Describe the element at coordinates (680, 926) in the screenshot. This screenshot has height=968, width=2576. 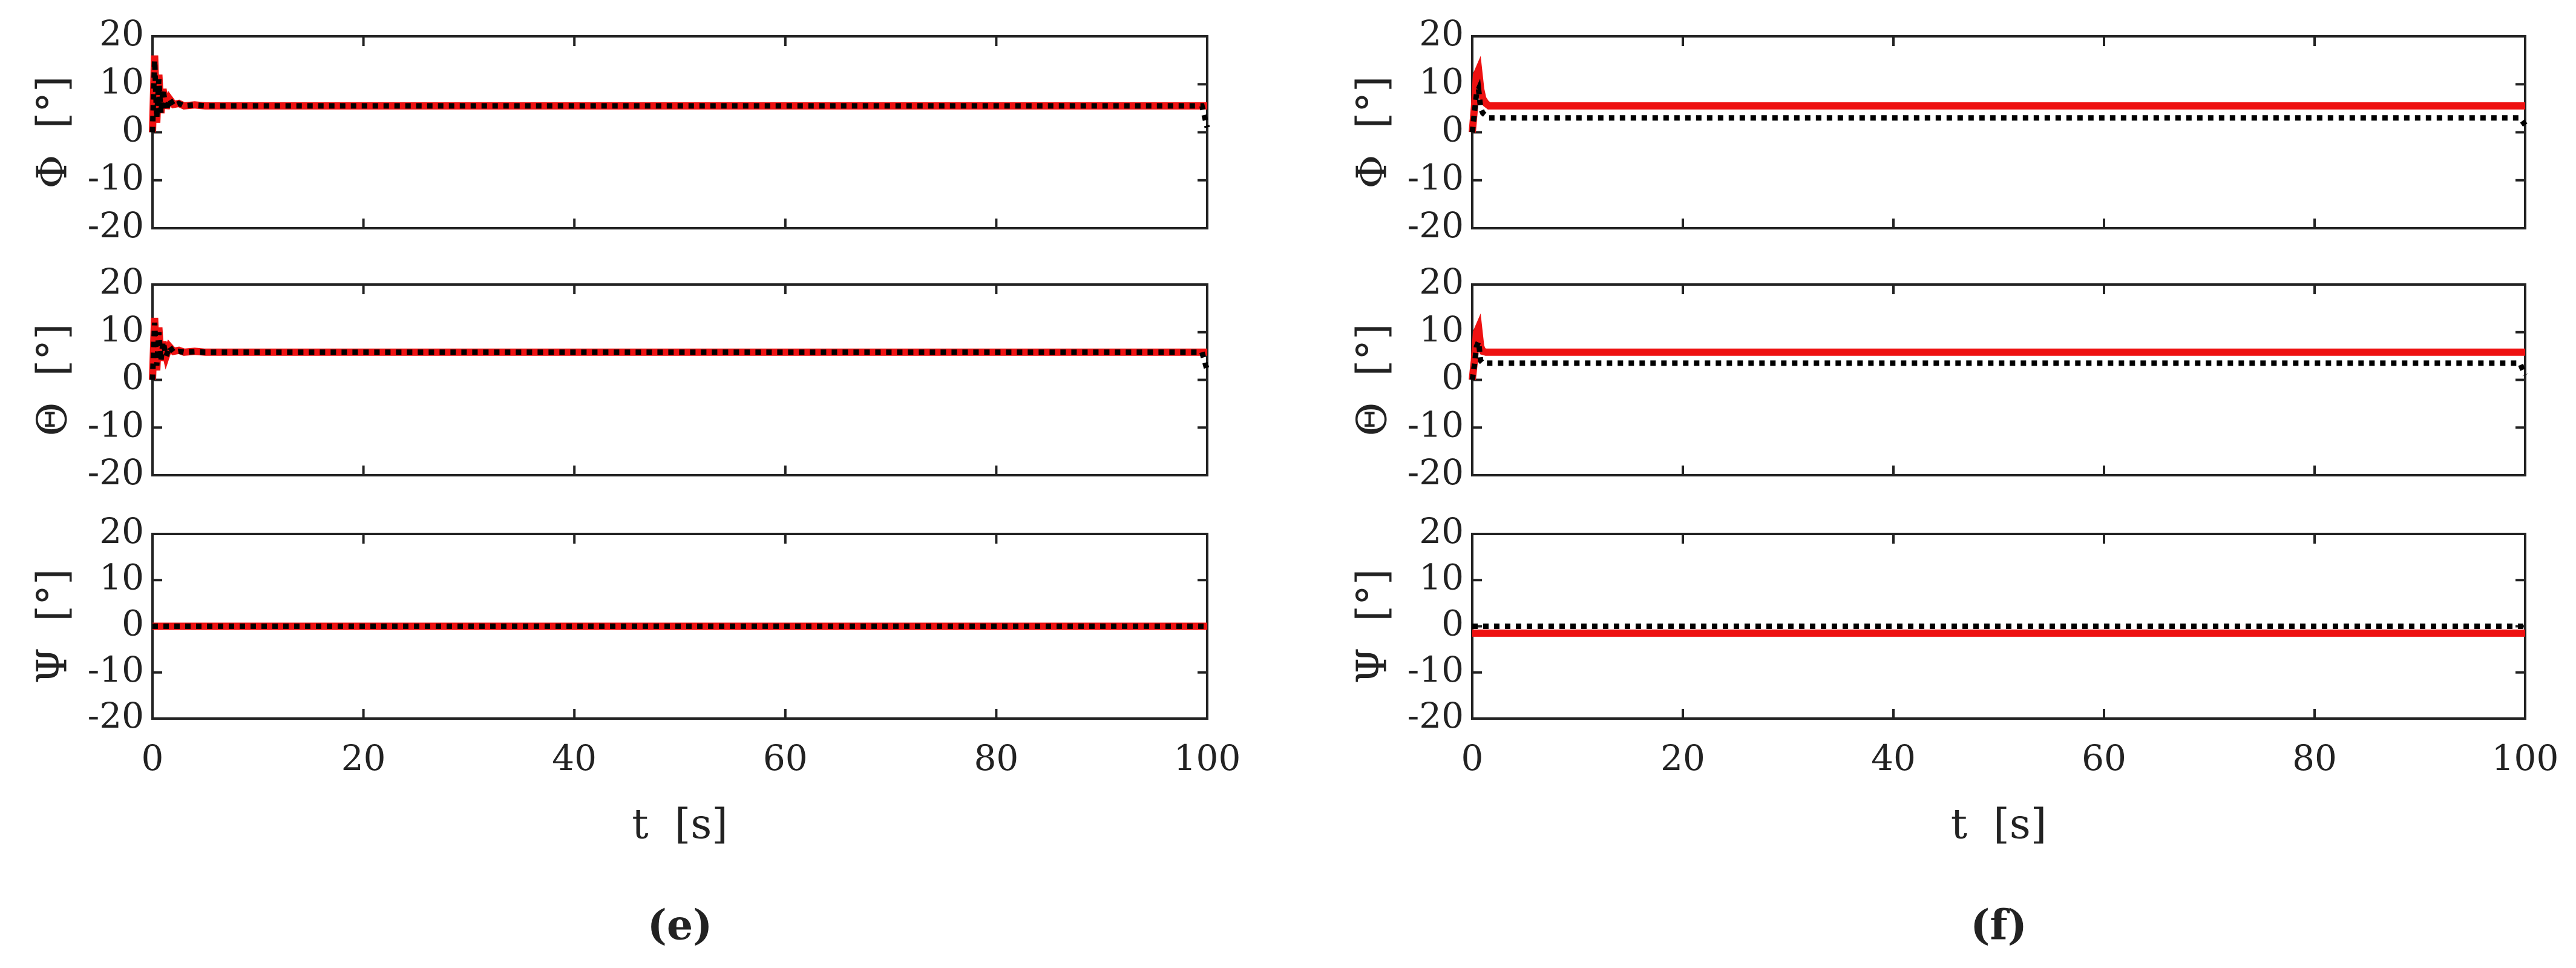
I see `subfigure-caption: (e)` at that location.